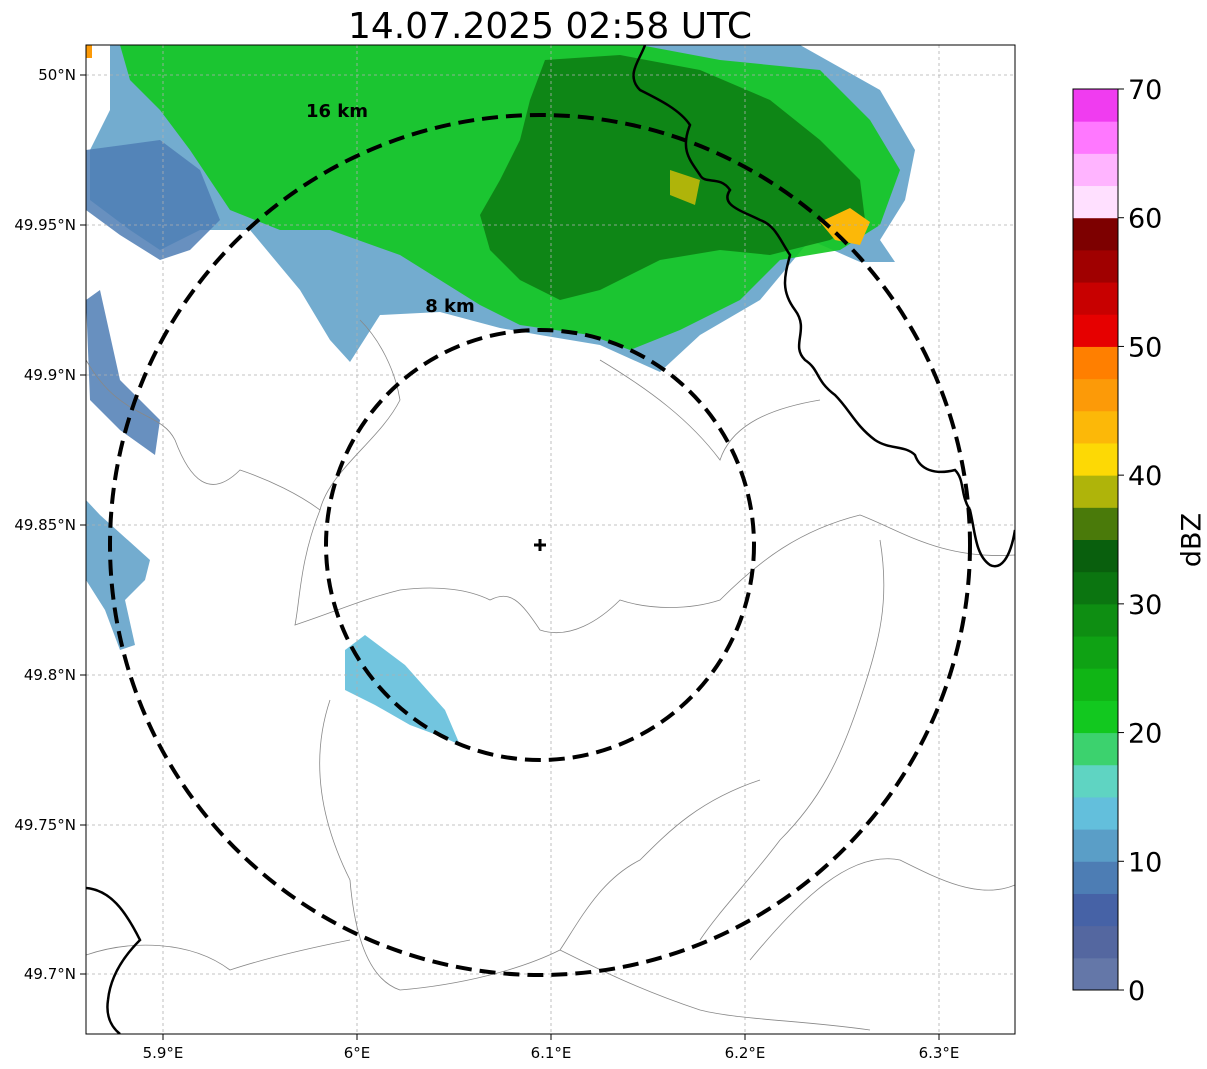  What do you see at coordinates (1145, 476) in the screenshot?
I see `colorbar-tick-label: 40` at bounding box center [1145, 476].